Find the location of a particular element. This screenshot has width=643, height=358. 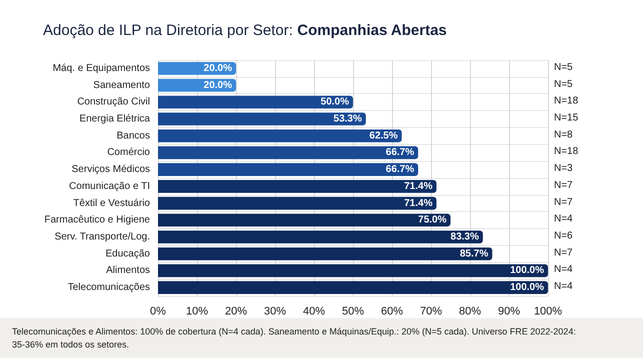

y-tick-label: Construção Civil is located at coordinates (113, 102).